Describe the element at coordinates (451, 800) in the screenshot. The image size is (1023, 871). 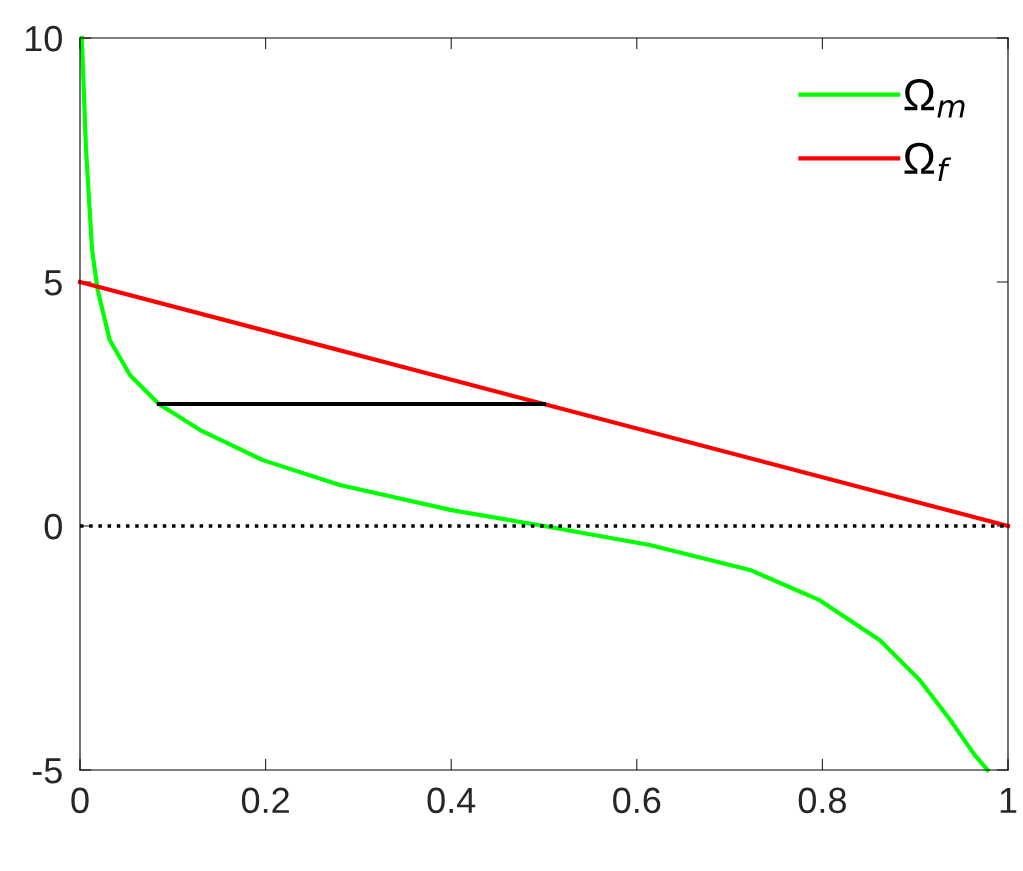
I see `x-tick-label: 0.4` at that location.